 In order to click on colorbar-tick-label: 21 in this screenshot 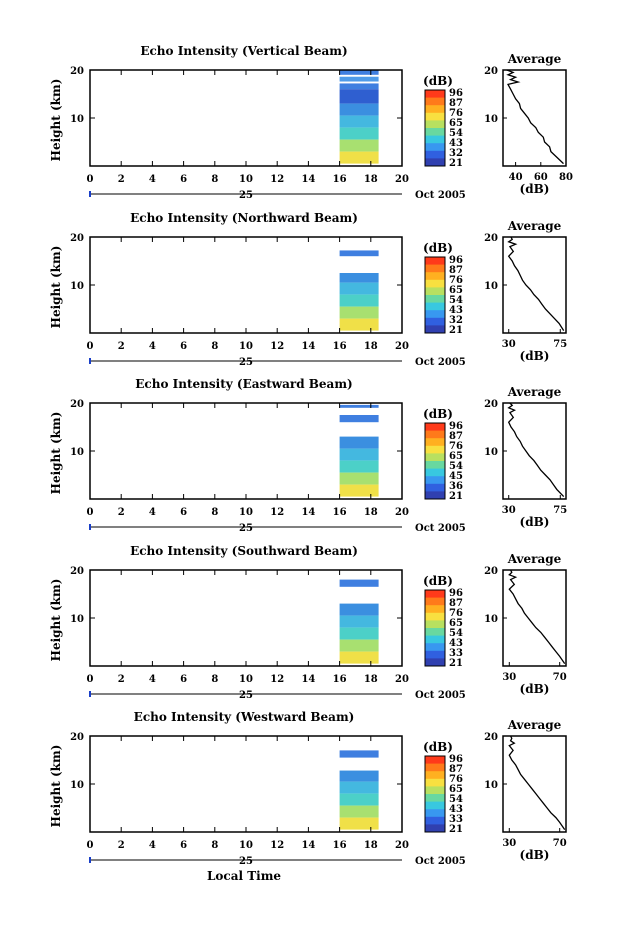, I will do `click(456, 663)`.